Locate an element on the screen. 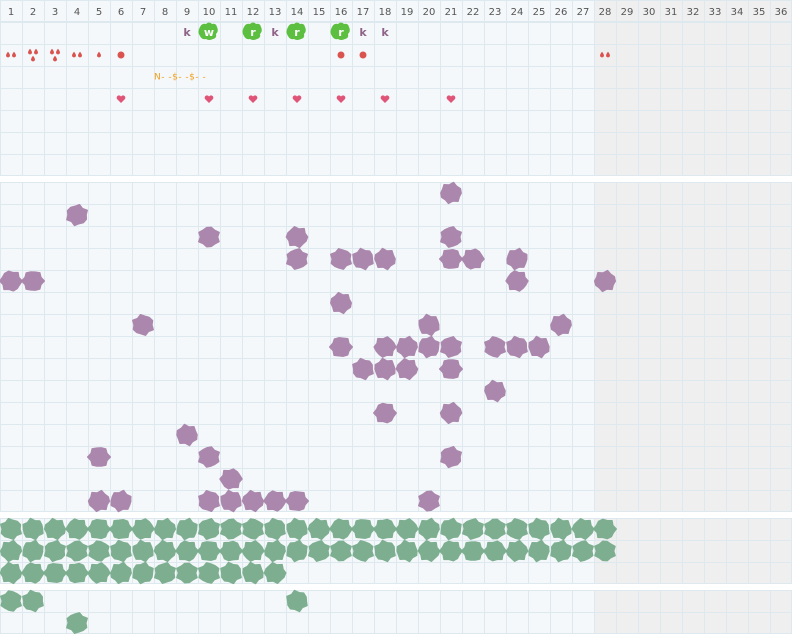 This screenshot has width=792, height=635. day-number: 8 is located at coordinates (165, 12).